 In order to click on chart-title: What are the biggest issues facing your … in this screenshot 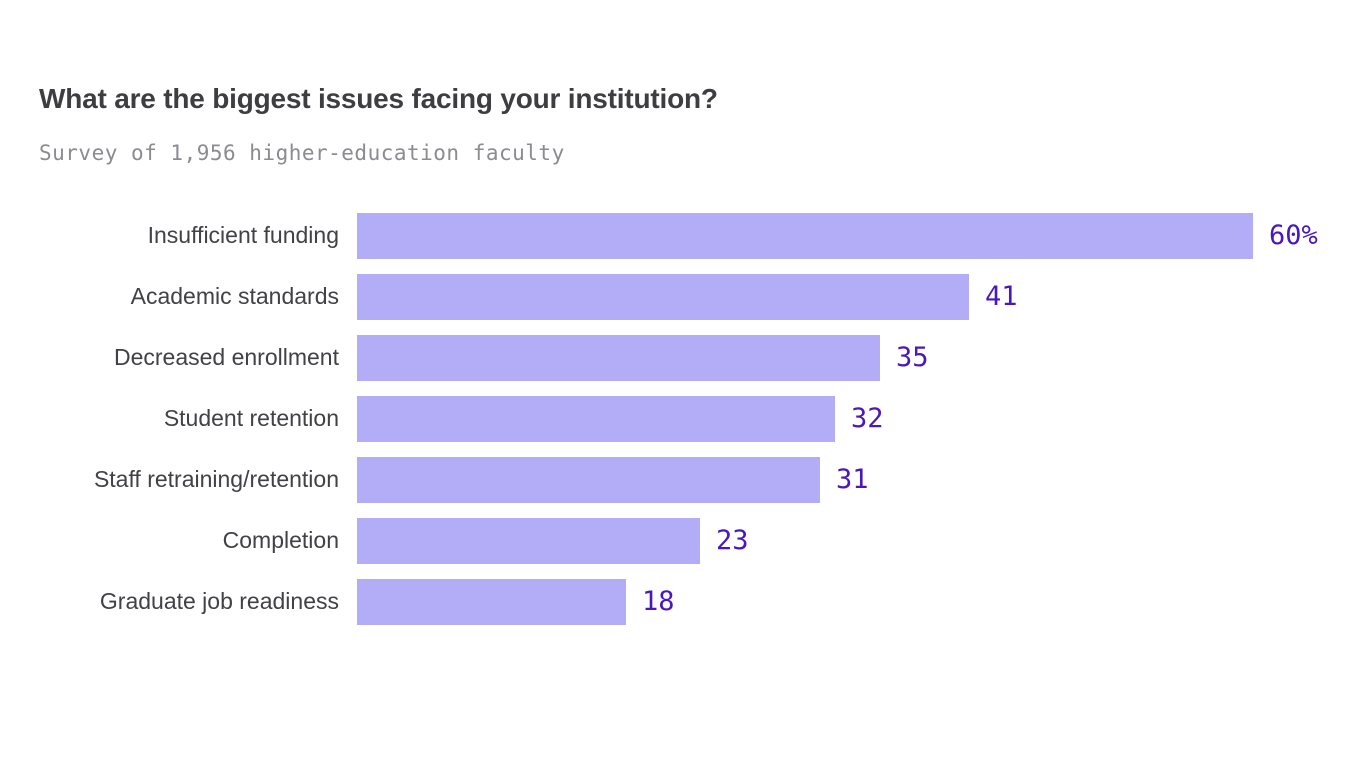, I will do `click(378, 98)`.